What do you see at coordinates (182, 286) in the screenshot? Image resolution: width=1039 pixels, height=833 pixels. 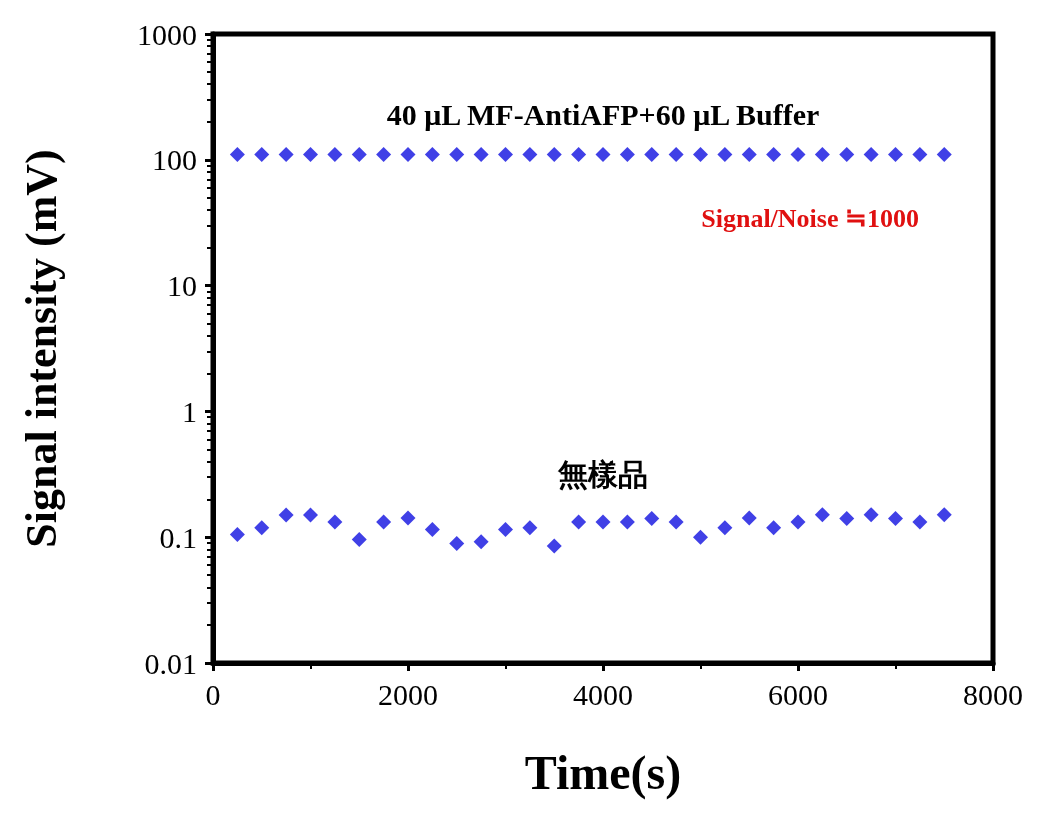 I see `y-tick-label: 10` at bounding box center [182, 286].